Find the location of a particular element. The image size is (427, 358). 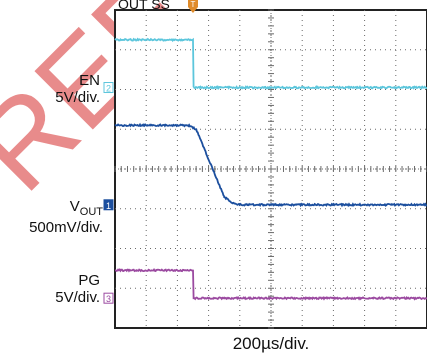

vout-scale: 500mV/div. is located at coordinates (51, 227).